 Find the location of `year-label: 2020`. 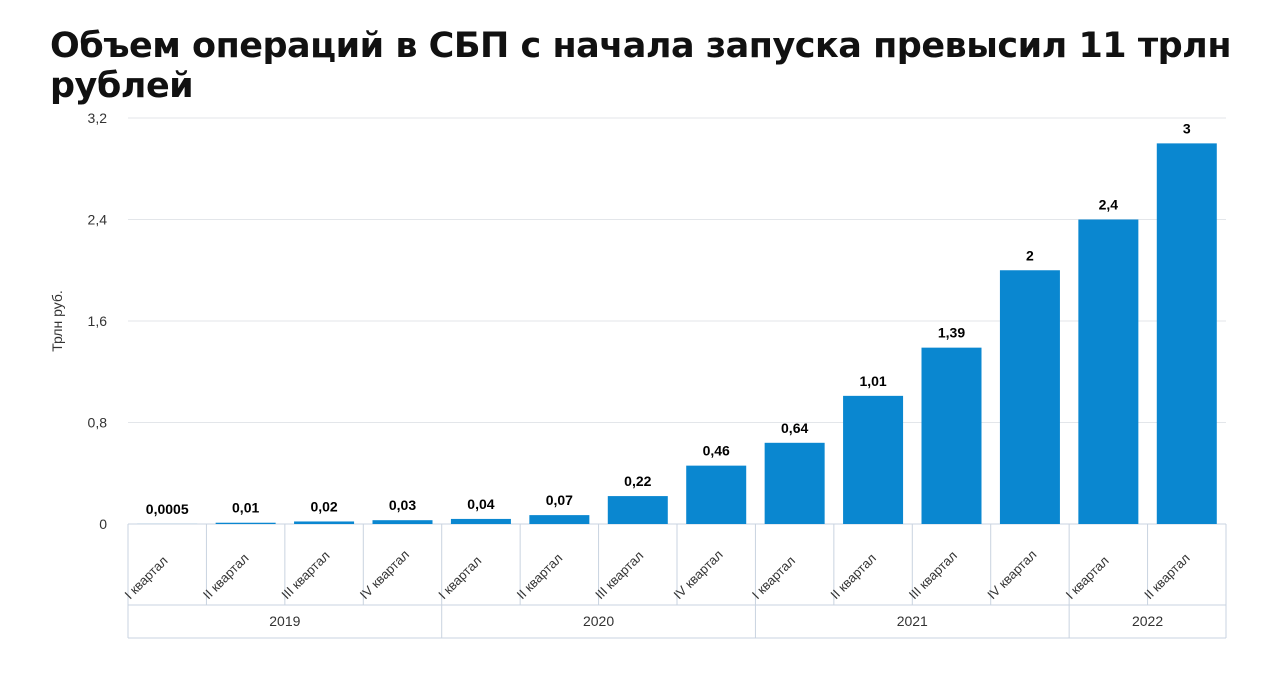

year-label: 2020 is located at coordinates (598, 621).